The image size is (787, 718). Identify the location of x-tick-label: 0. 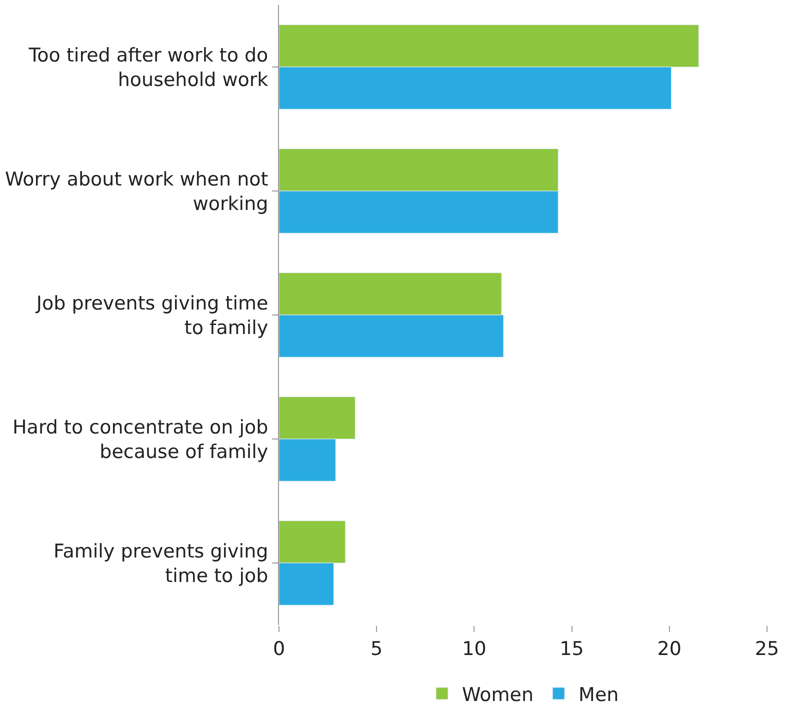
(279, 649).